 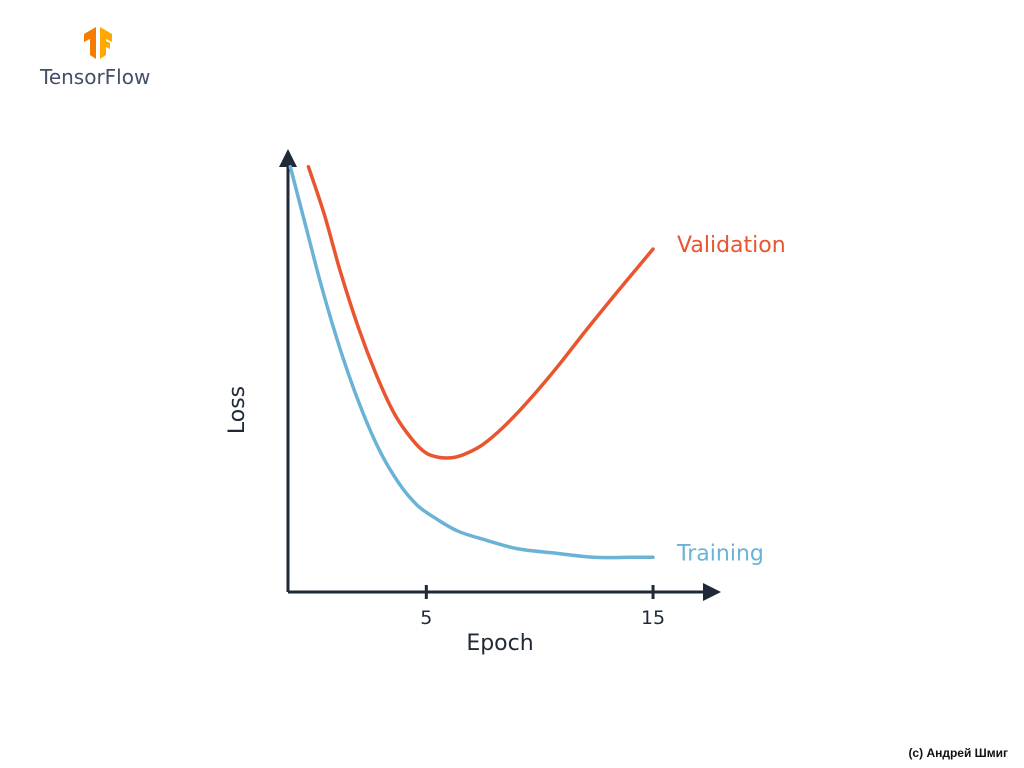 What do you see at coordinates (95, 77) in the screenshot?
I see `brand-name: TensorFlow` at bounding box center [95, 77].